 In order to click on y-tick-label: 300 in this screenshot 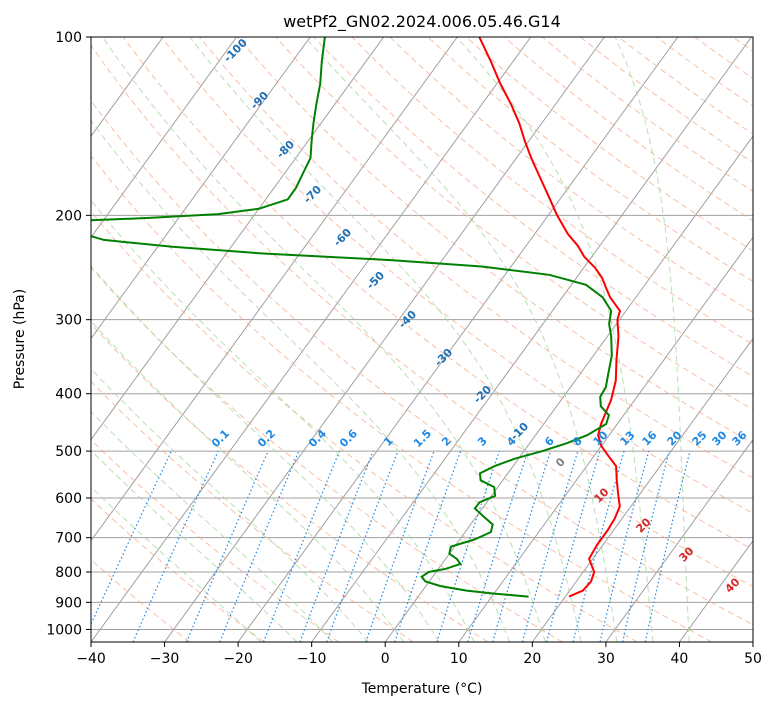, I will do `click(68, 321)`.